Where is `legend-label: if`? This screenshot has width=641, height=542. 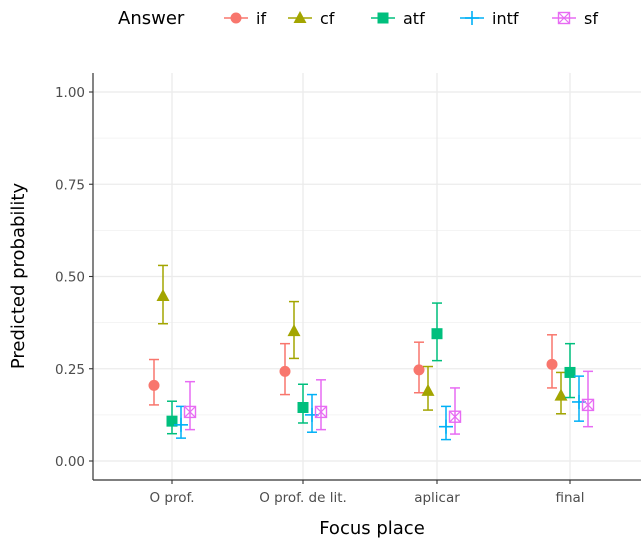
legend-label: if is located at coordinates (261, 18).